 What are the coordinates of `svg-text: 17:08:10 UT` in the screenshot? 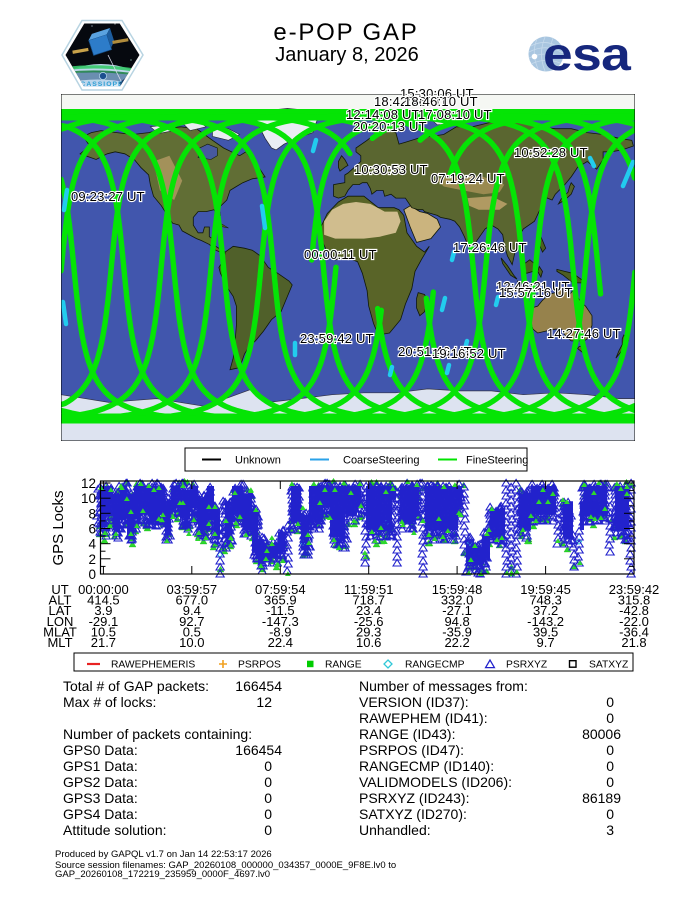 It's located at (455, 114).